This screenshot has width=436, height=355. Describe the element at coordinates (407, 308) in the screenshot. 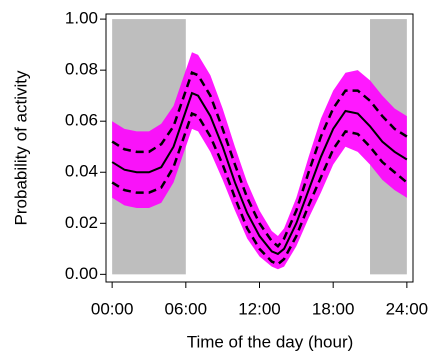

I see `x-tick-label: 24:00` at that location.